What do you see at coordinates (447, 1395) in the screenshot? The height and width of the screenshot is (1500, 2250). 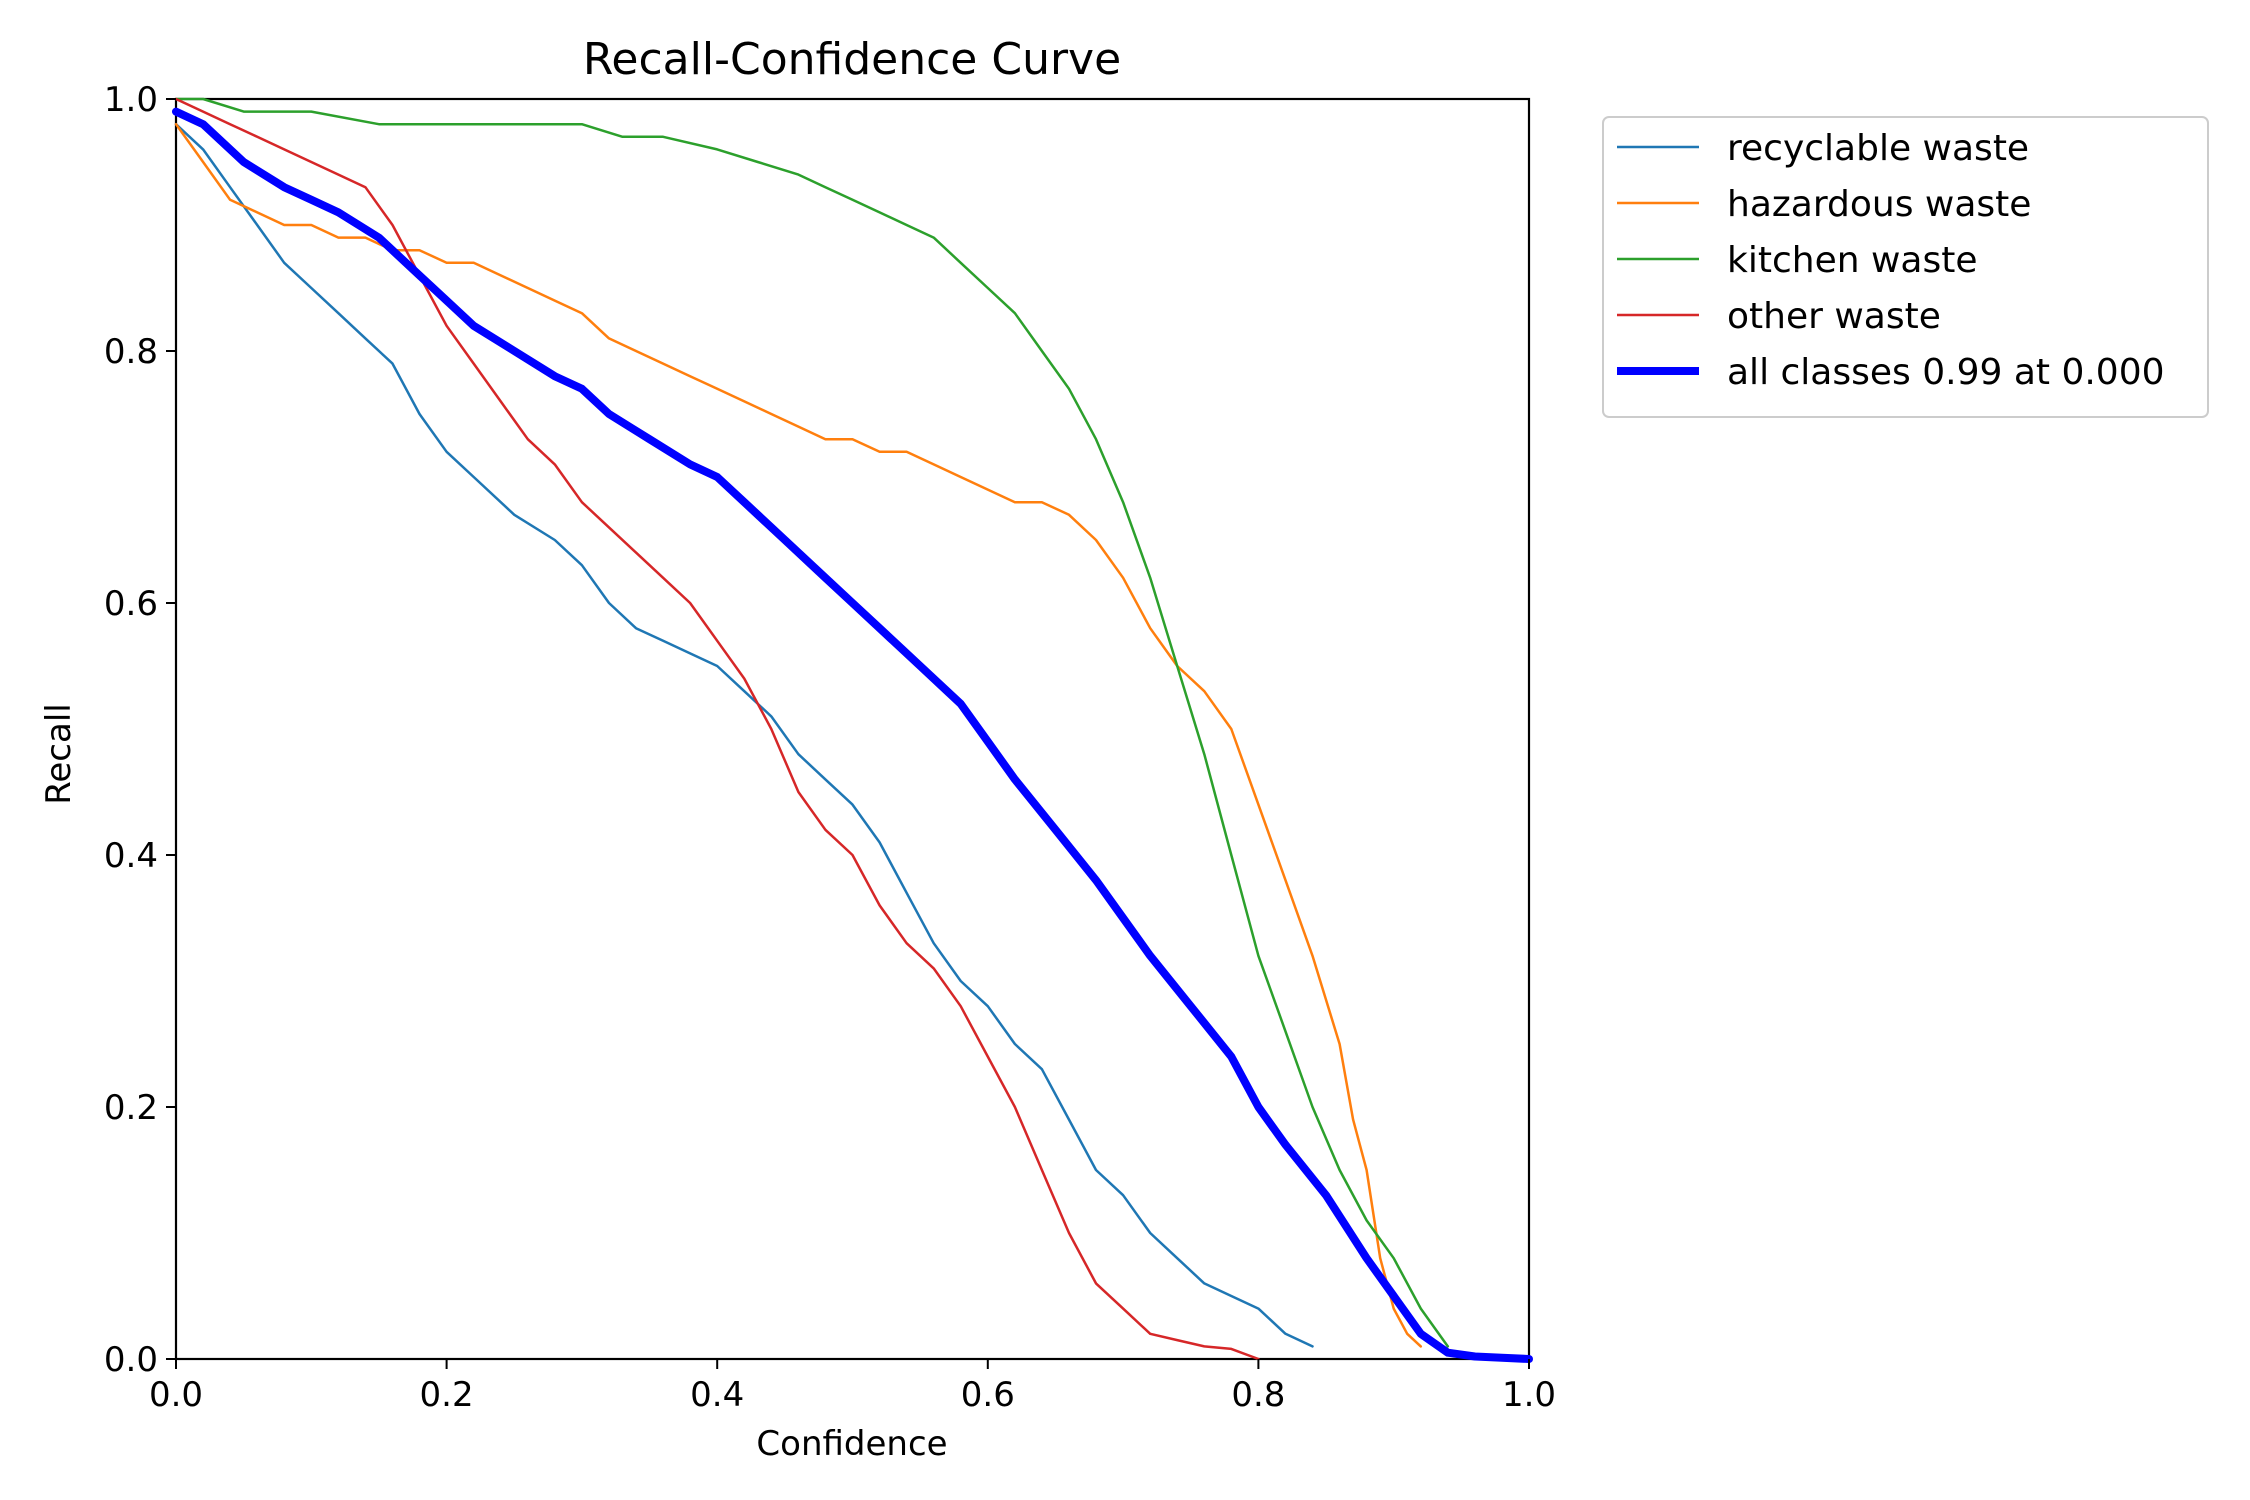 I see `x-tick-label: 0.2` at bounding box center [447, 1395].